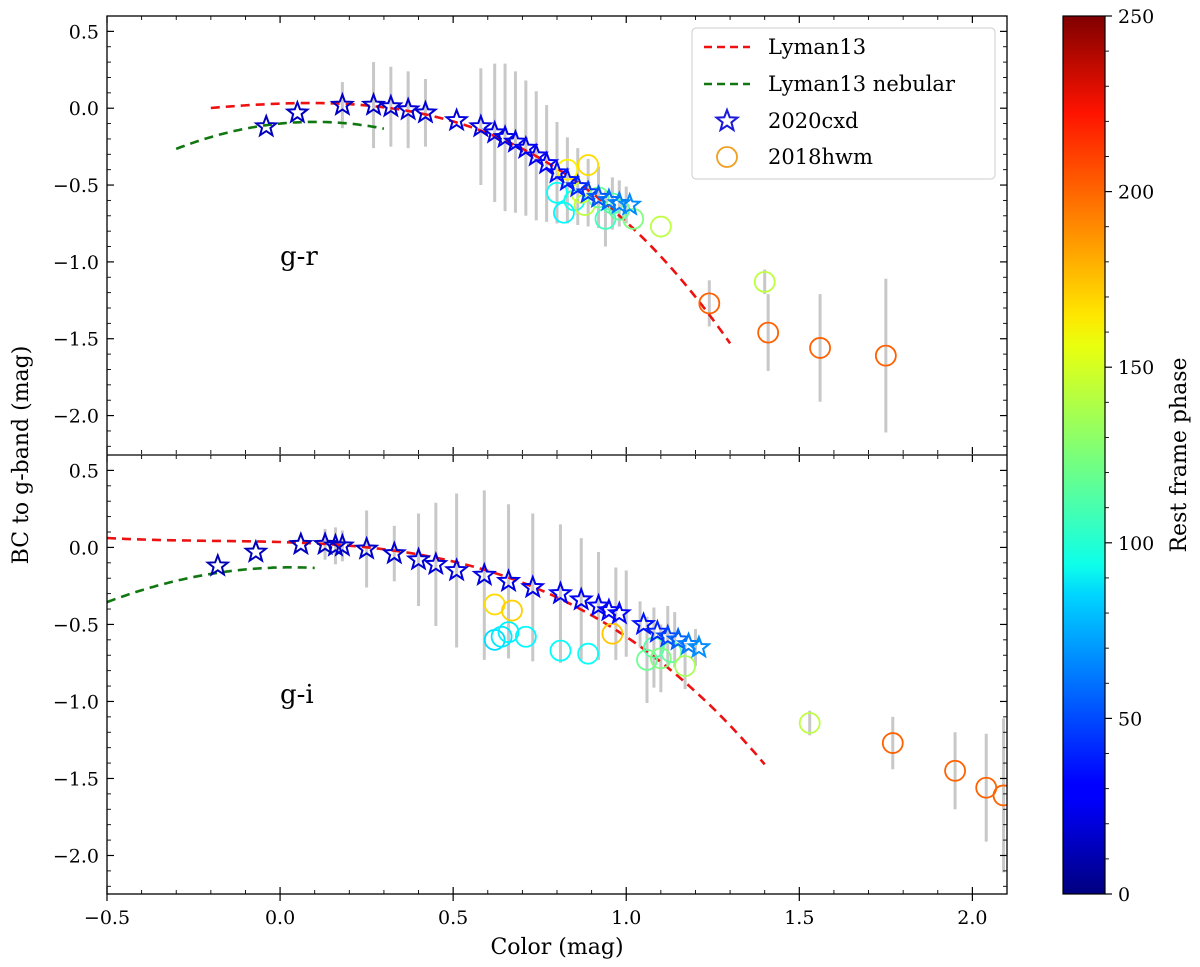 This screenshot has width=1200, height=967. I want to click on model-curves-g-r, so click(453, 223).